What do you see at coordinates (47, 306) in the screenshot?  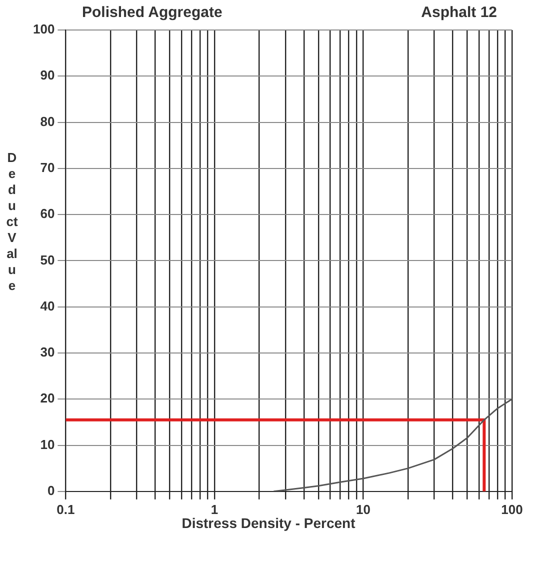 I see `y-tick-label: 40` at bounding box center [47, 306].